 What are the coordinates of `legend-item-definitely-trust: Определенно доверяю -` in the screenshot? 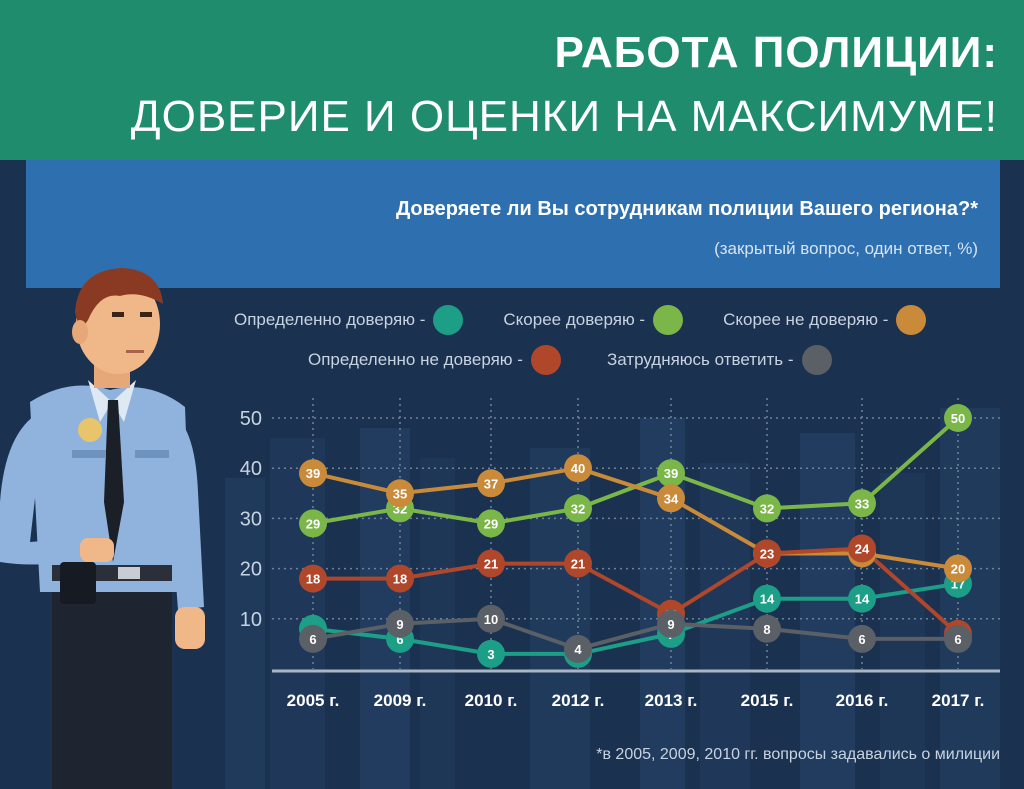 It's located at (349, 320).